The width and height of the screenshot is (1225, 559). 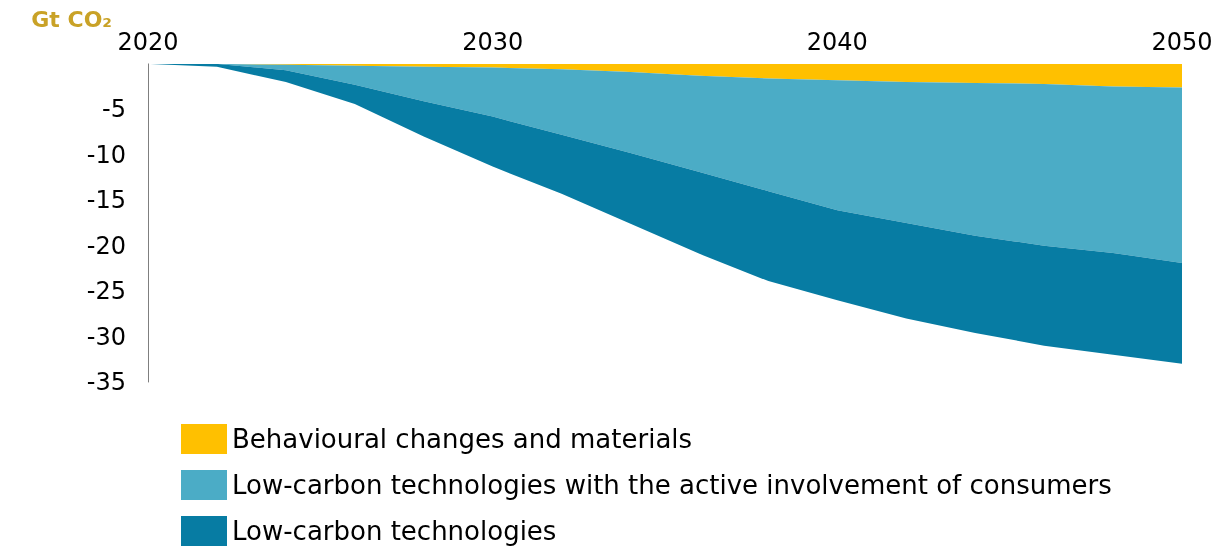 I want to click on y-axis-title: Gt CO₂, so click(x=71, y=19).